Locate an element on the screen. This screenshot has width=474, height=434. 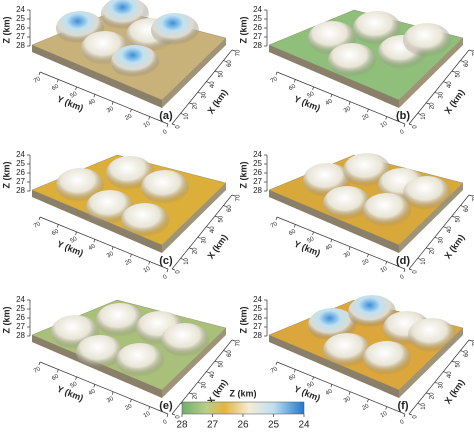
colorbar-title: Z (km) is located at coordinates (243, 393).